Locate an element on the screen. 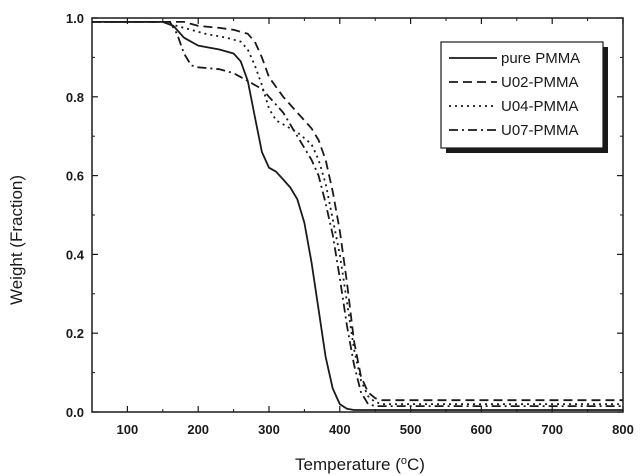 Image resolution: width=640 pixels, height=476 pixels. legend-label-1: pure PMMA is located at coordinates (540, 58).